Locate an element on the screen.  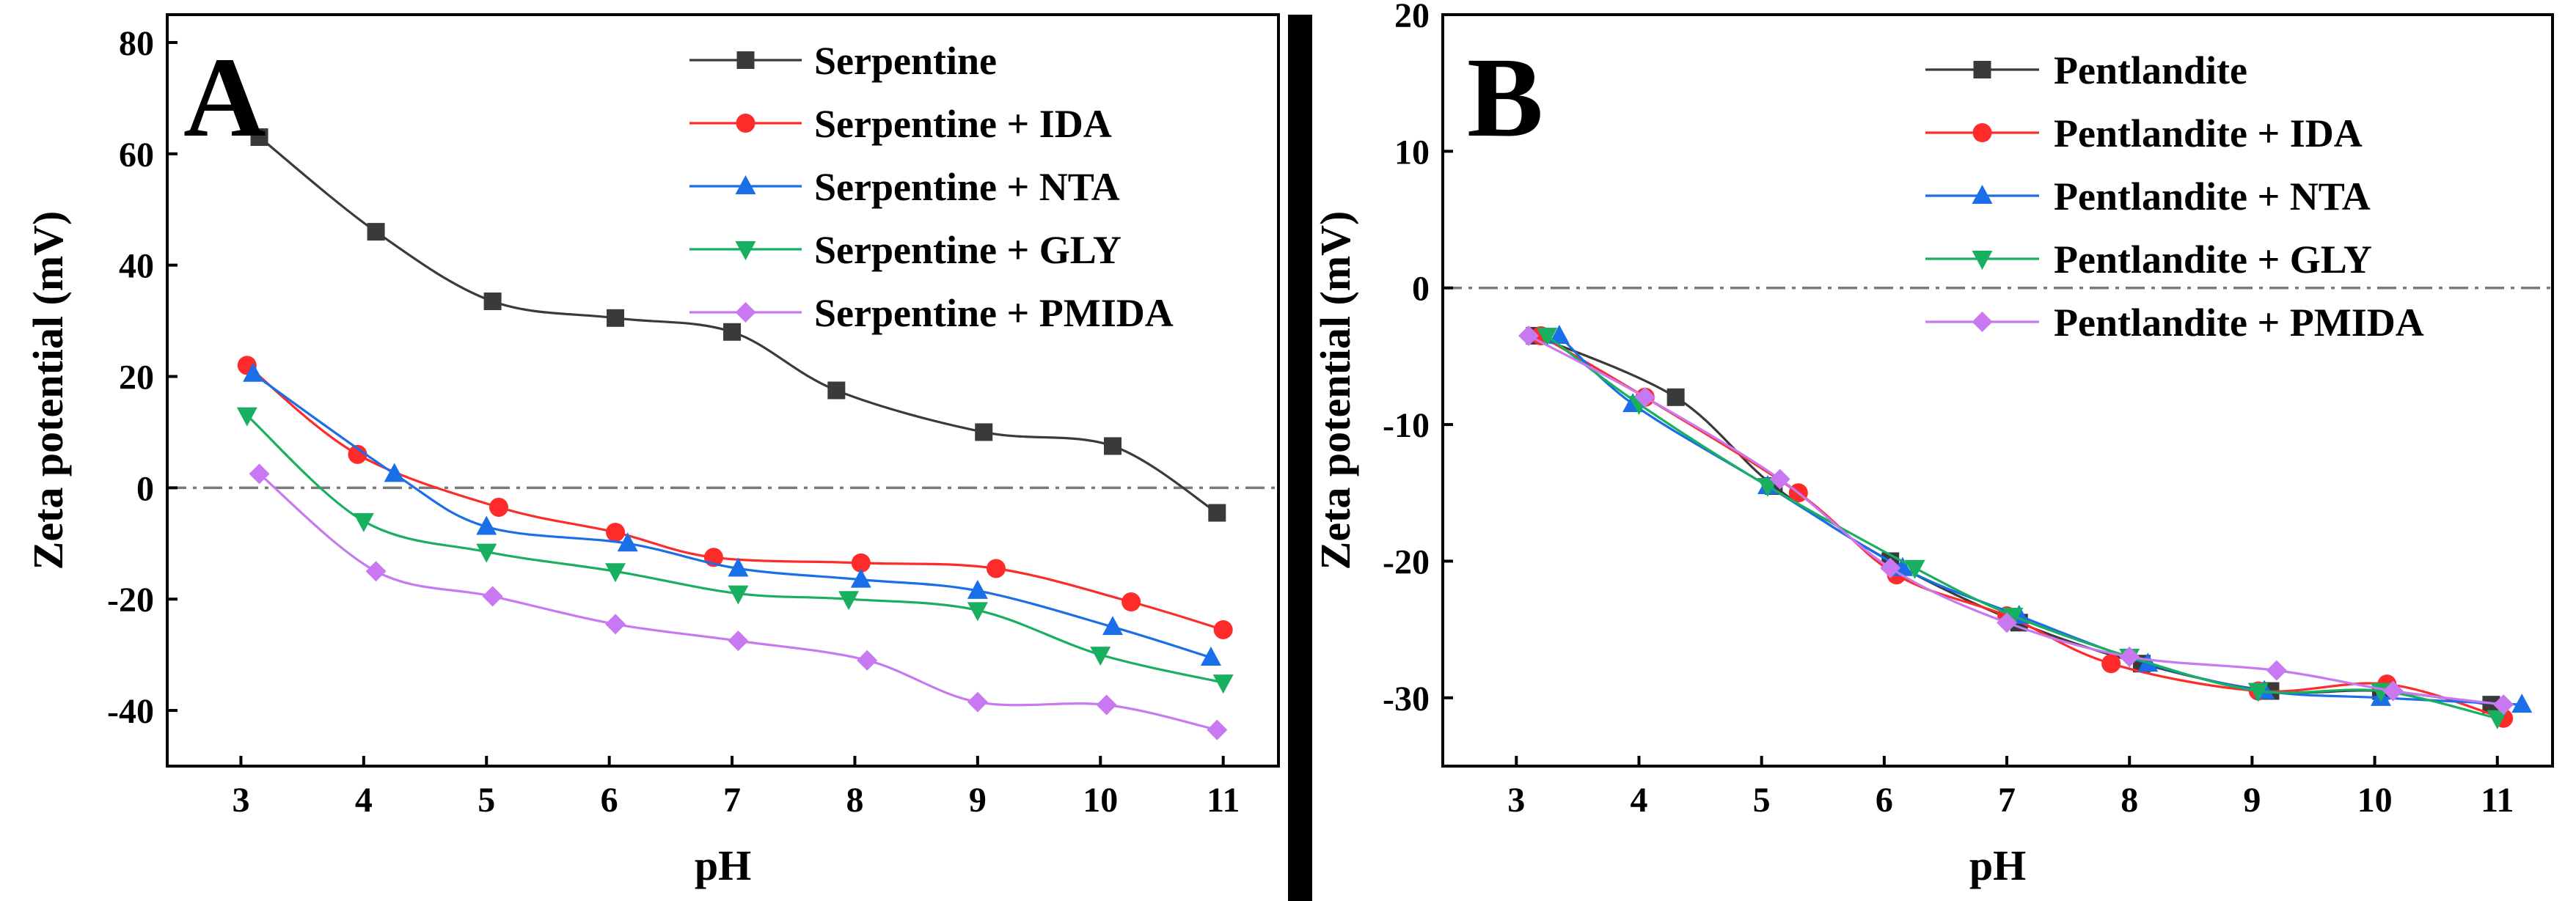
legend-label-5: Pentlandite + PMIDA is located at coordinates (2239, 323).